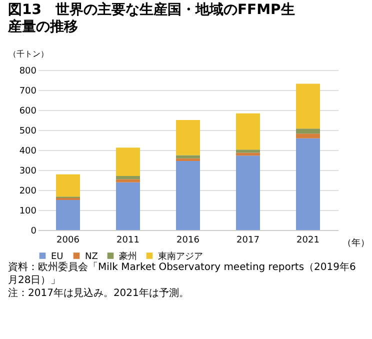 This screenshot has height=339, width=372. What do you see at coordinates (28, 131) in the screenshot?
I see `y-tick-label: 500` at bounding box center [28, 131].